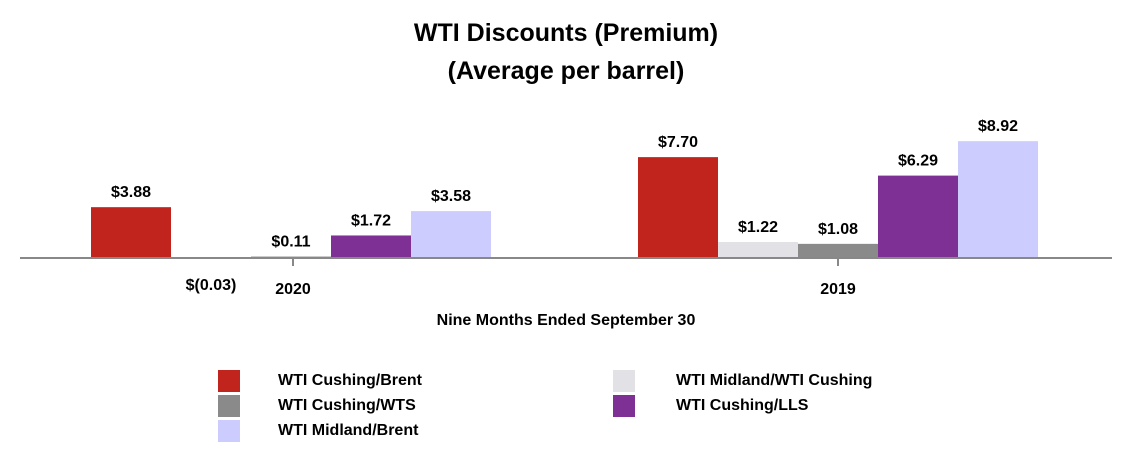 The height and width of the screenshot is (470, 1132). Describe the element at coordinates (211, 285) in the screenshot. I see `data-label: $(0.03)` at that location.